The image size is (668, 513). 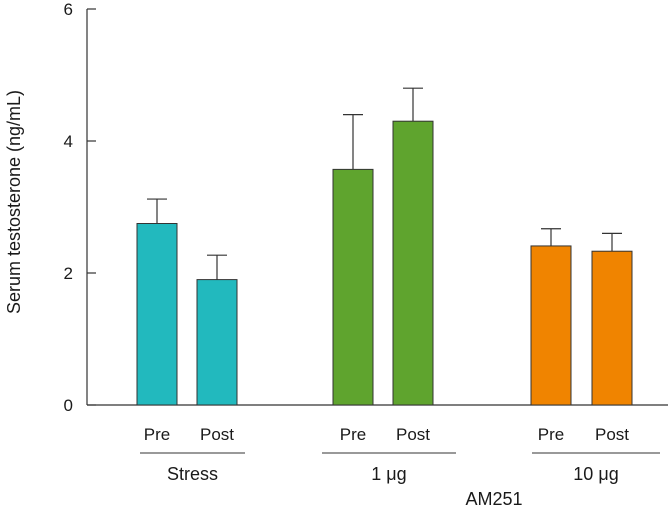 I want to click on group-labels: Stress 1 μg 10 μg, so click(x=400, y=468).